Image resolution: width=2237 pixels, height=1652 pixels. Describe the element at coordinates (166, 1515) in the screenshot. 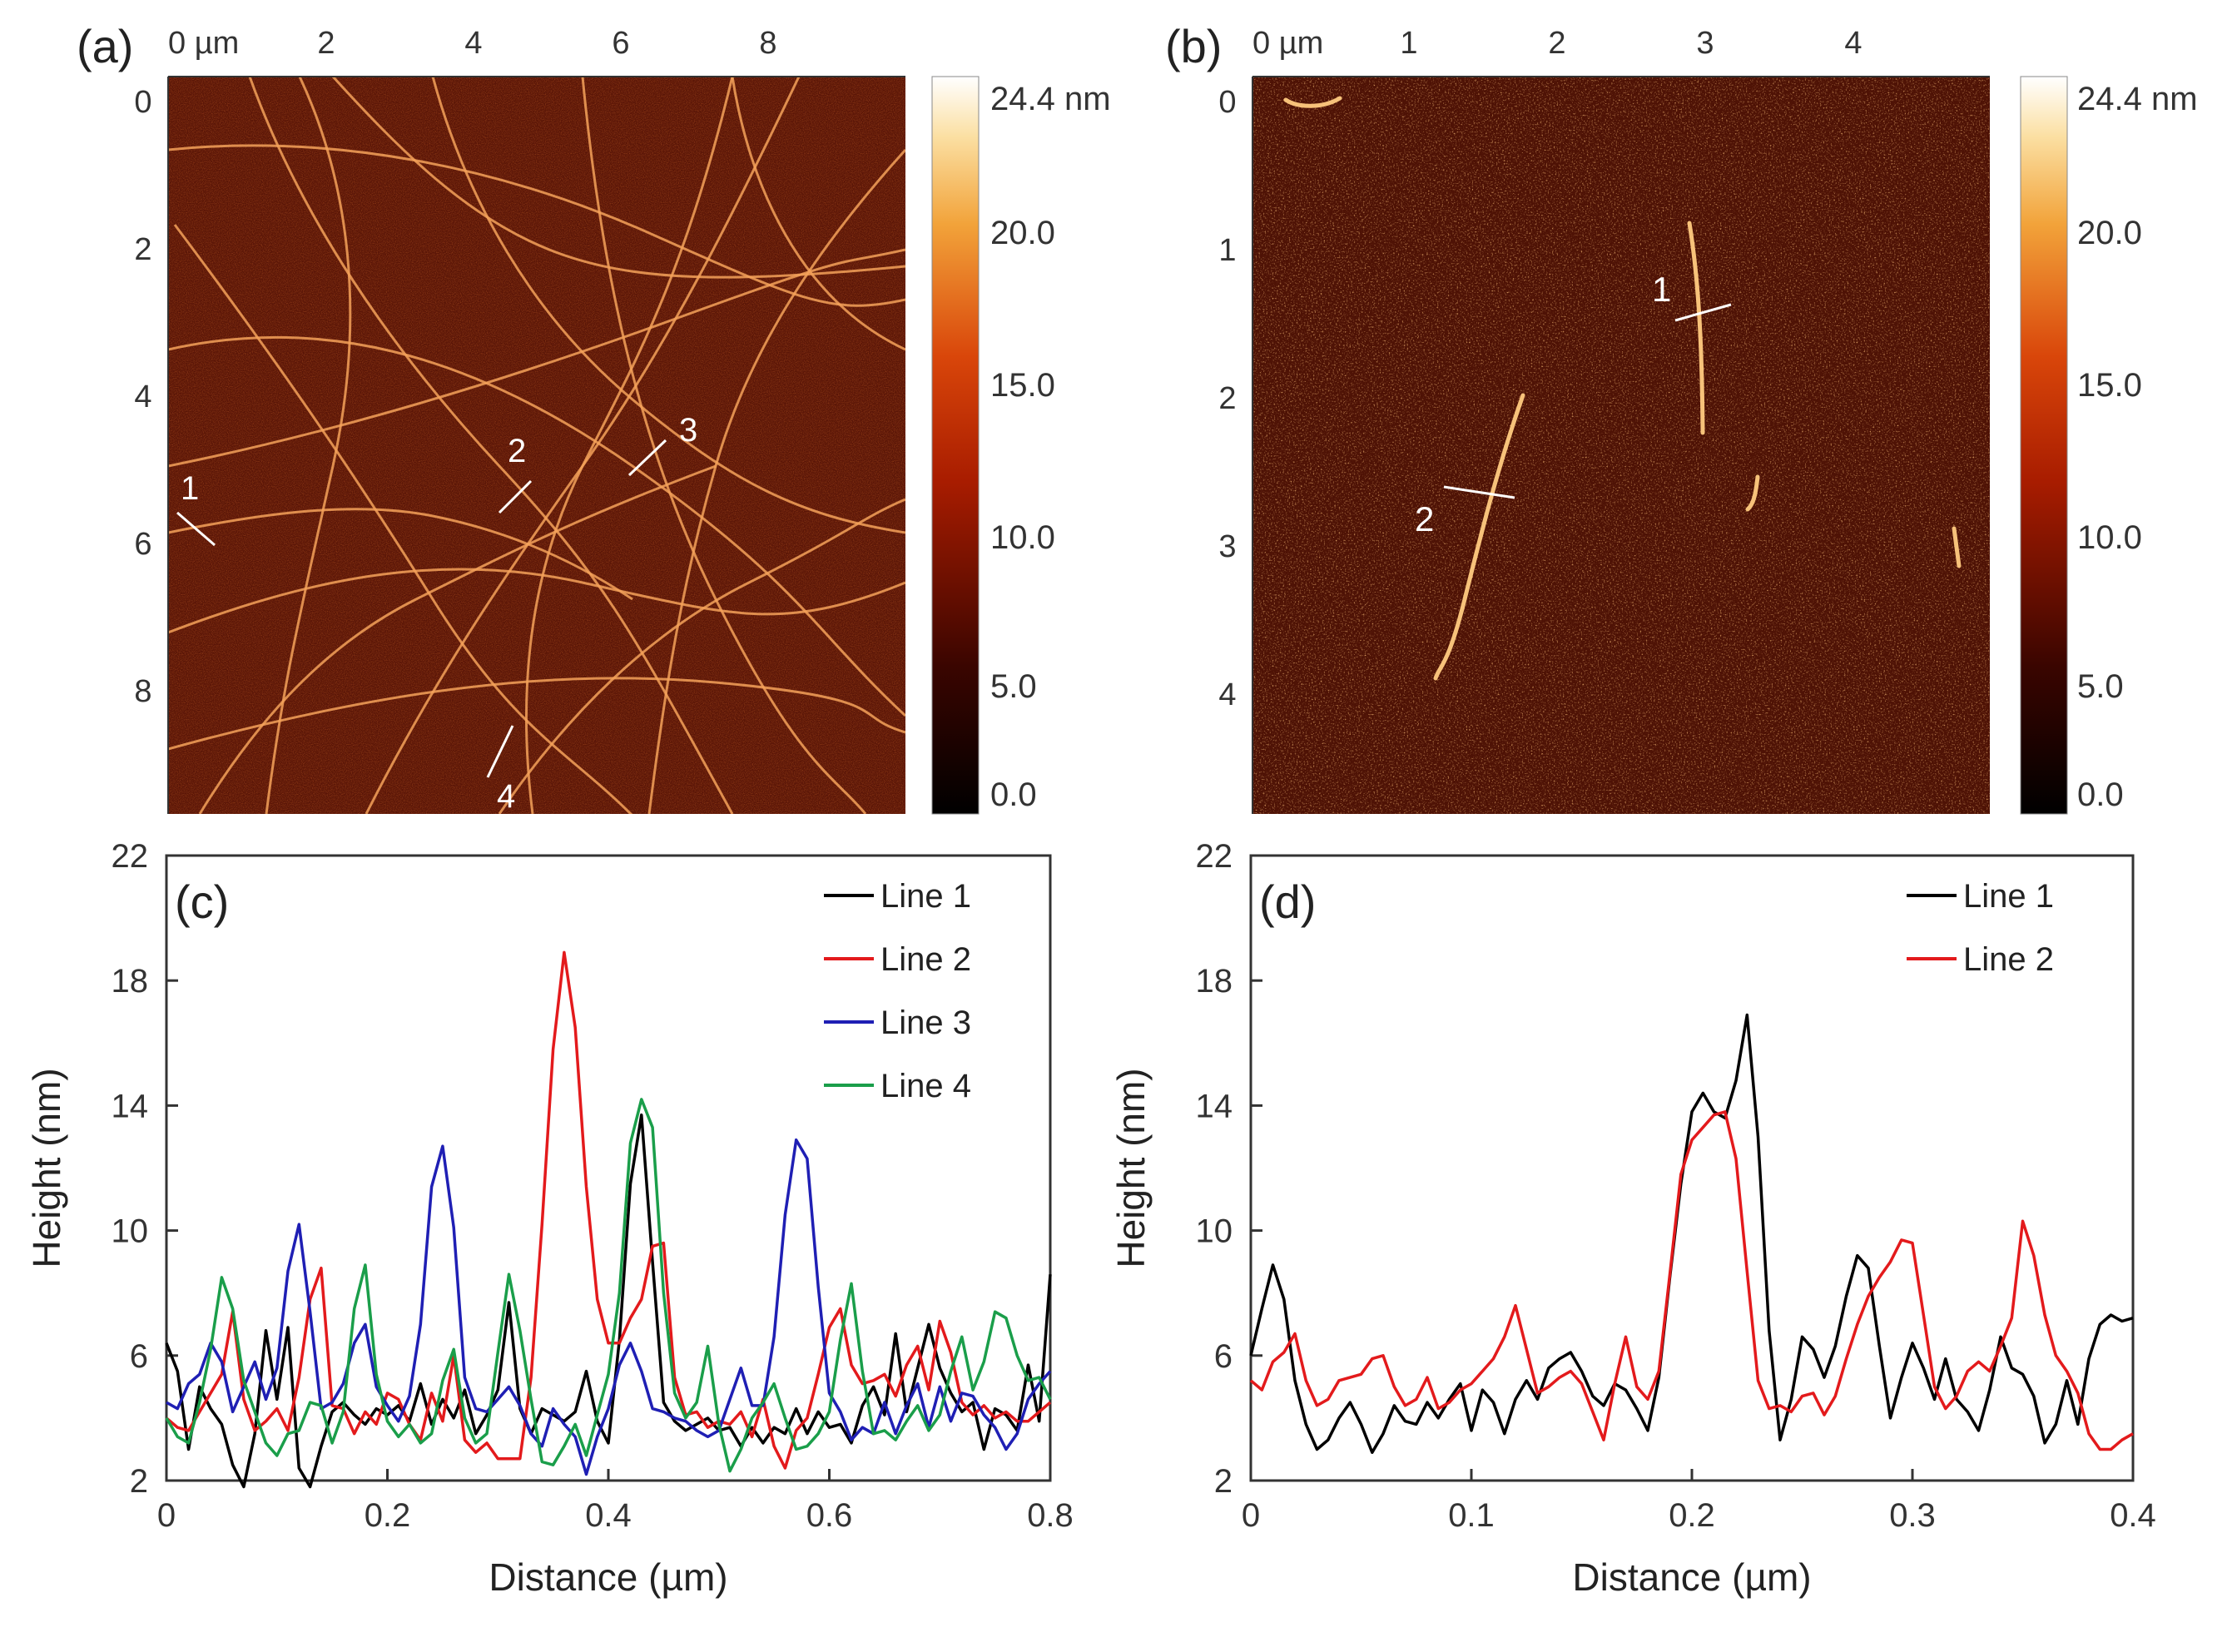

I see `x-tick-label-c-0: 0` at that location.